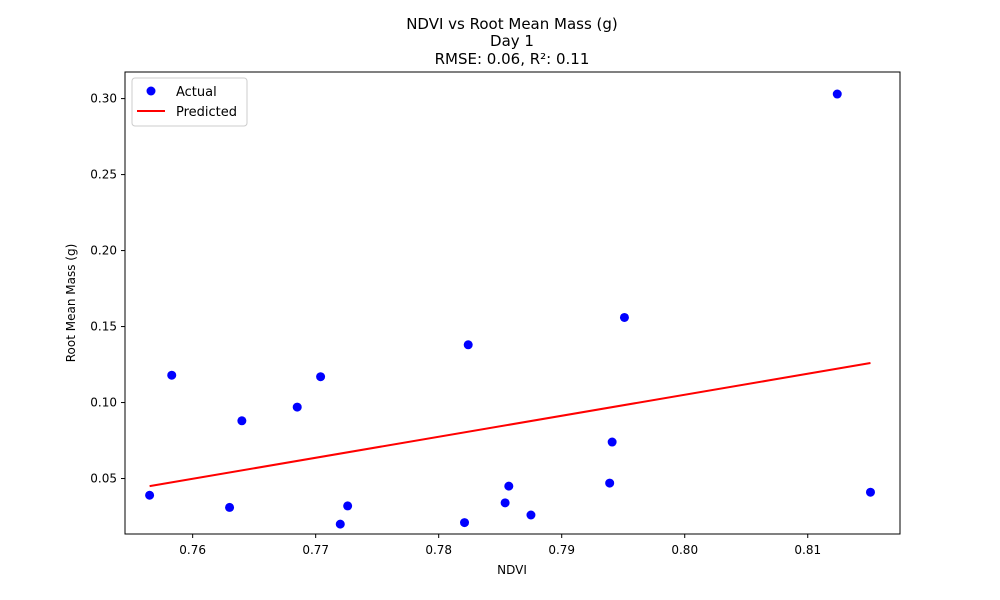 The width and height of the screenshot is (1000, 600). I want to click on chart-title-line-2: Day 1, so click(512, 41).